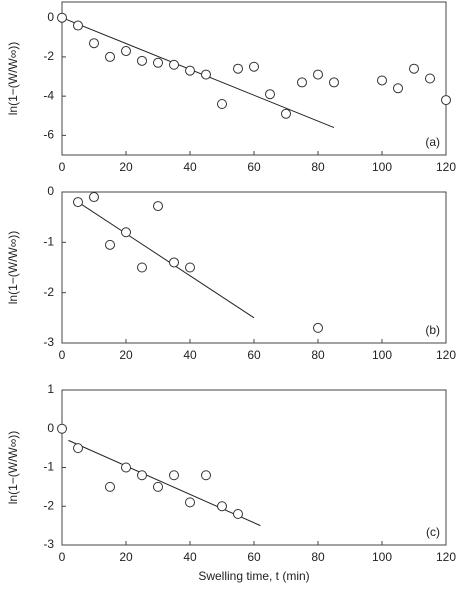 This screenshot has width=456, height=594. I want to click on panel-label: (a), so click(432, 142).